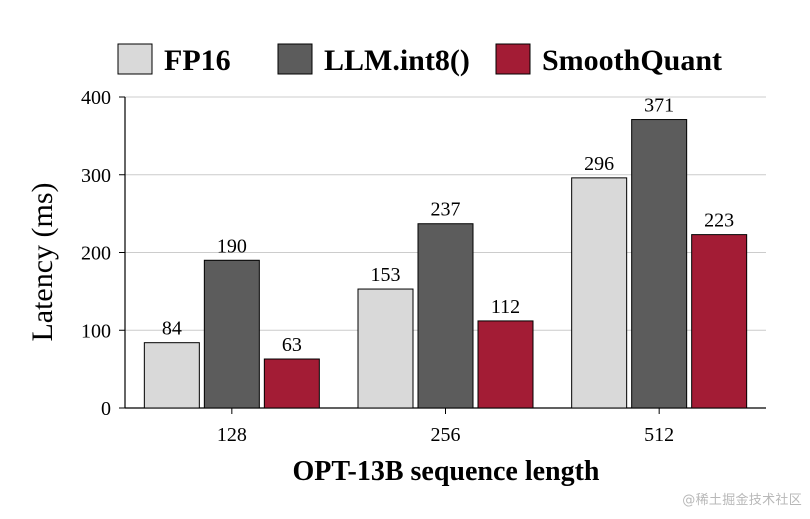 This screenshot has height=519, width=810. I want to click on data-label: 153, so click(386, 275).